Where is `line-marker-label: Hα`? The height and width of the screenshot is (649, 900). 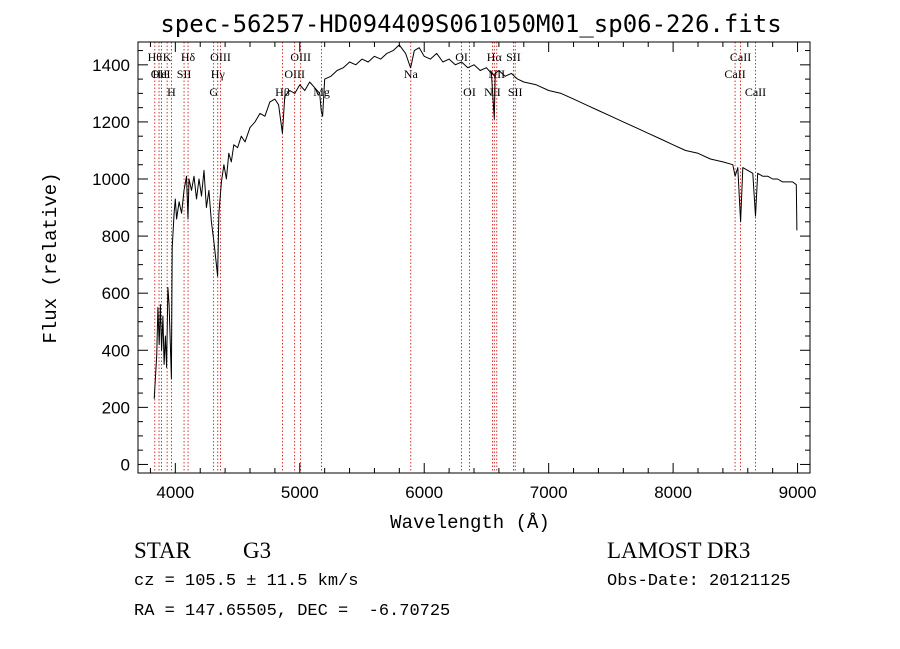
line-marker-label: Hα is located at coordinates (495, 57).